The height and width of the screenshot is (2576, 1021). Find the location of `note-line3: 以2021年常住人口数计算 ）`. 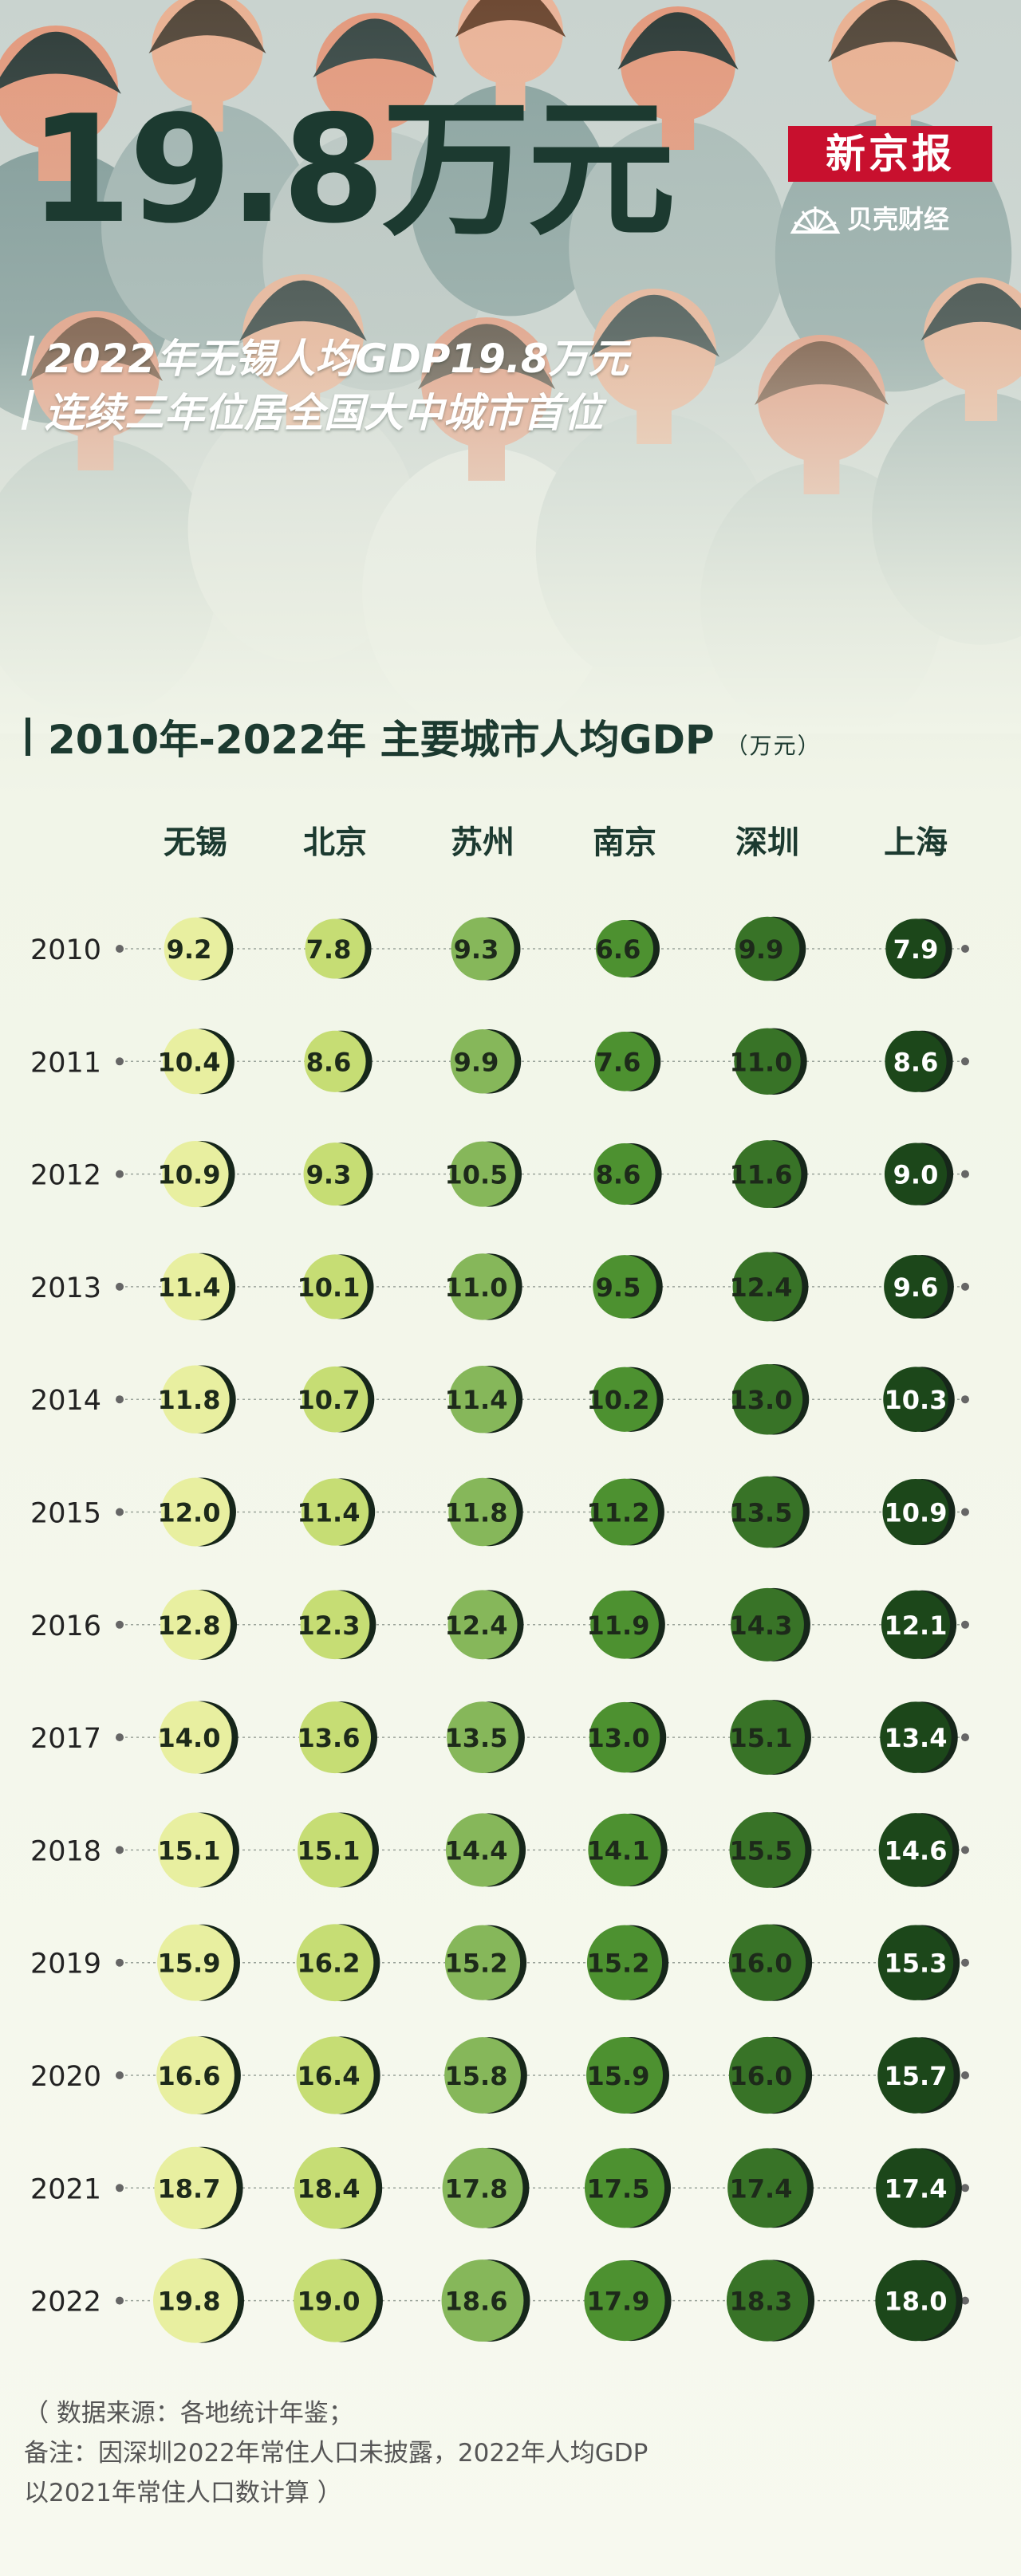

note-line3: 以2021年常住人口数计算 ） is located at coordinates (183, 2493).